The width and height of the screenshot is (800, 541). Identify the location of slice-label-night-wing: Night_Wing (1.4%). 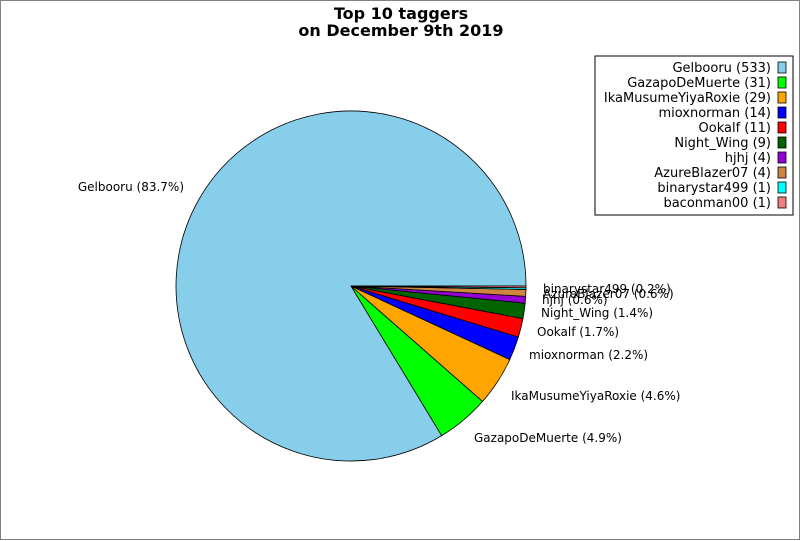
(597, 313).